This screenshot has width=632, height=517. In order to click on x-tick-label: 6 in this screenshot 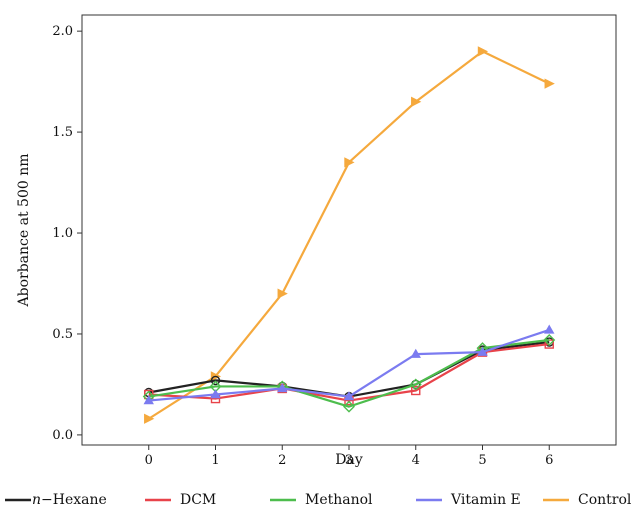, I will do `click(549, 460)`.